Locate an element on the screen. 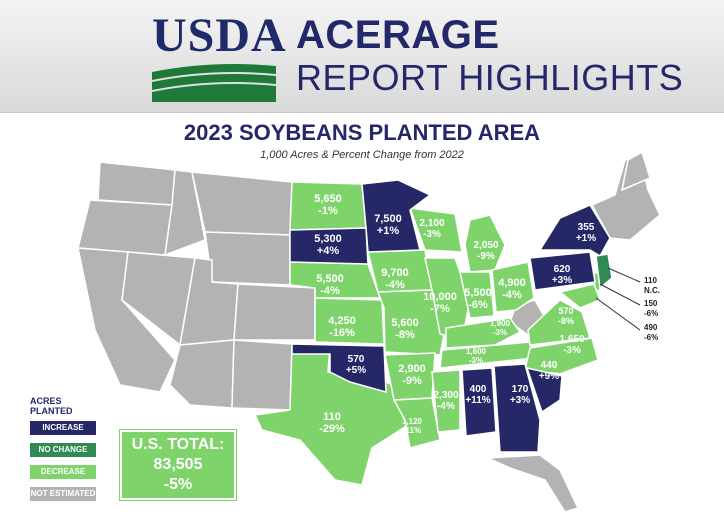 This screenshot has width=724, height=516. label-tennessee-value: 1,600 is located at coordinates (476, 351).